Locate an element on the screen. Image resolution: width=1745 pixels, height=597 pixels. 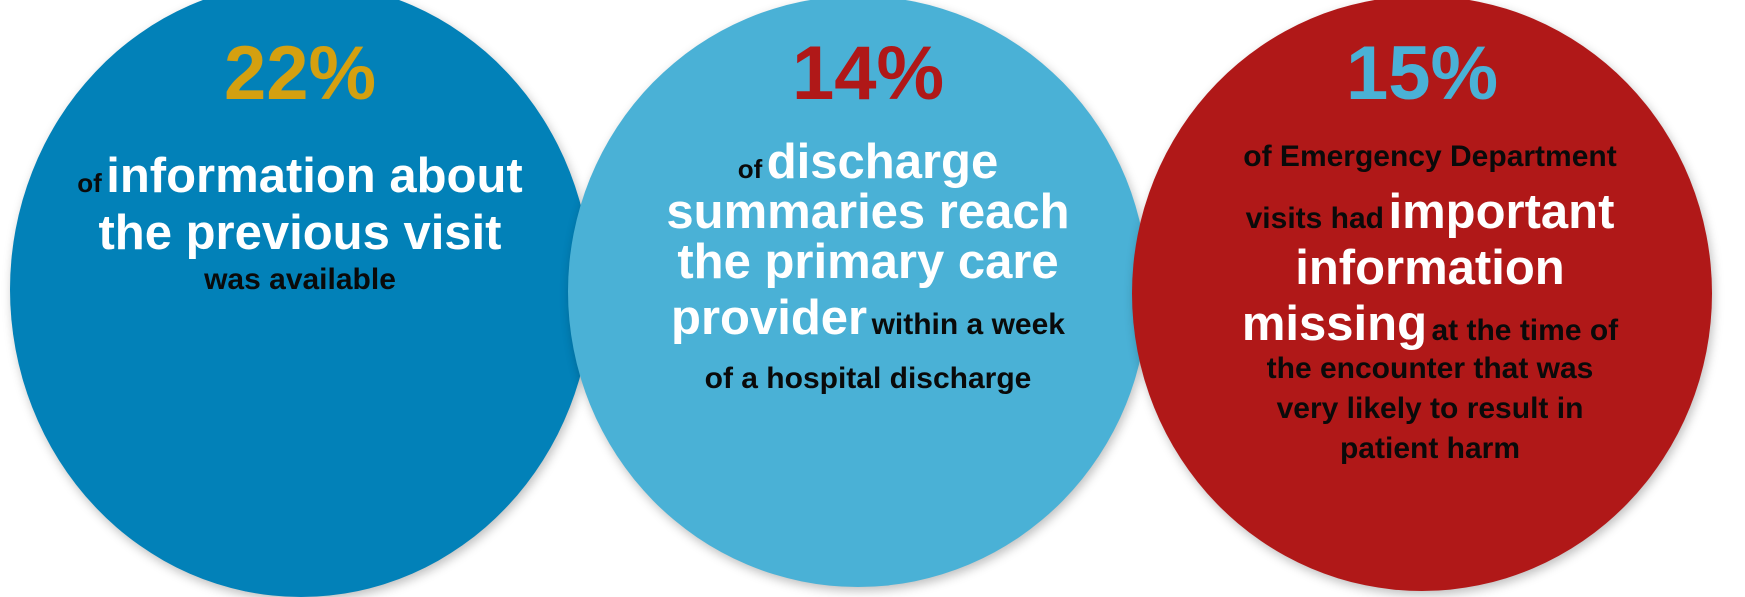
stat-1-line-2: the previous visit is located at coordinates (300, 233).